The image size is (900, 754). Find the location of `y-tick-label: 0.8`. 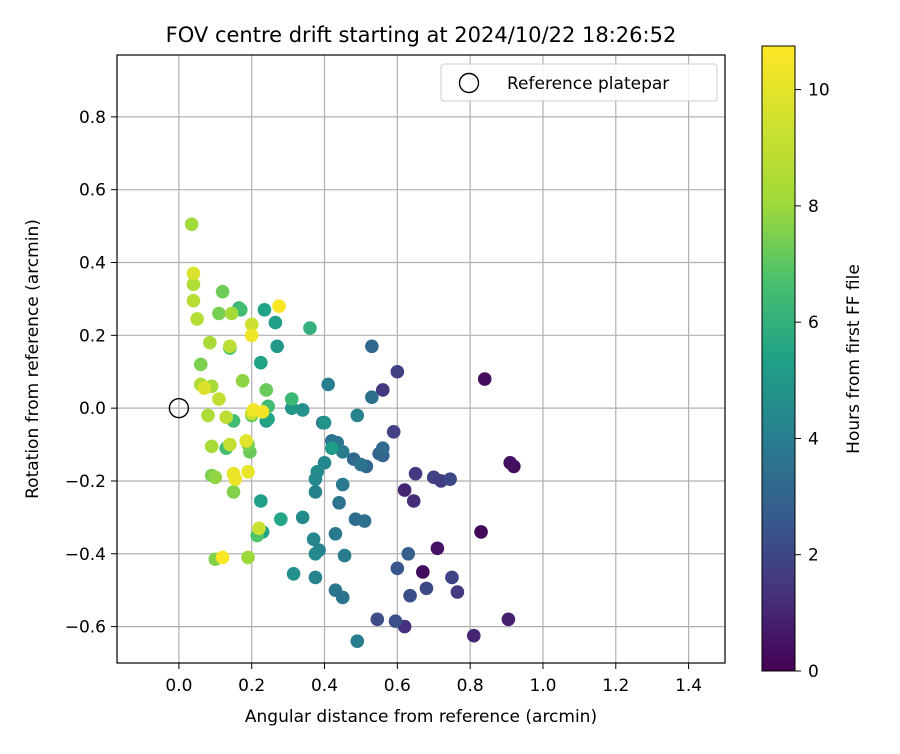

y-tick-label: 0.8 is located at coordinates (92, 118).